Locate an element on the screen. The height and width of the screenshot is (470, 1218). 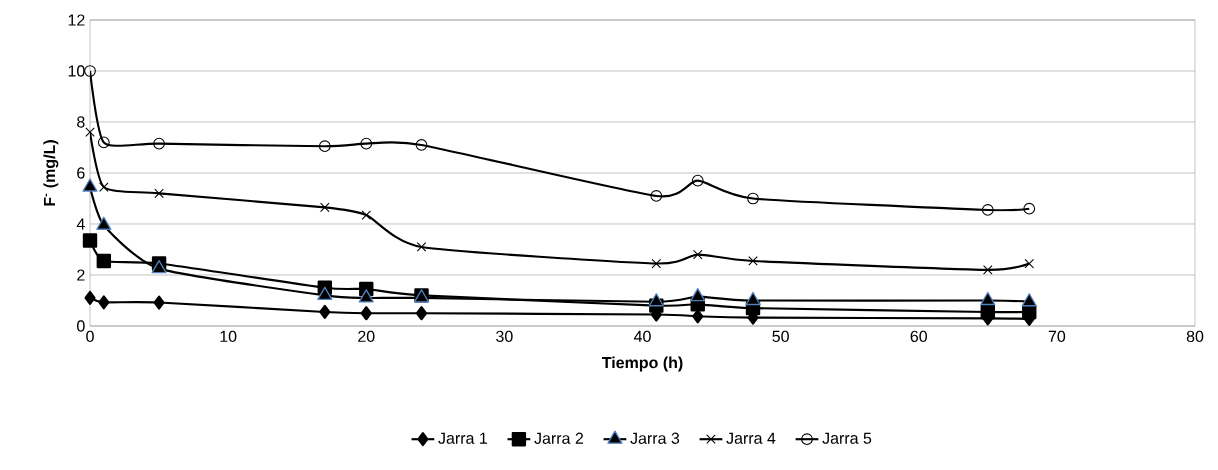
x-tick-label: 0 is located at coordinates (90, 336).